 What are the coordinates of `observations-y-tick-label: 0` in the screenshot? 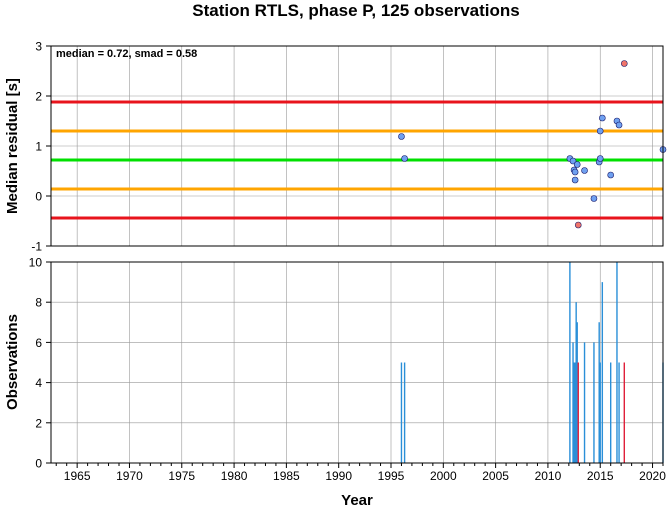 It's located at (38, 464).